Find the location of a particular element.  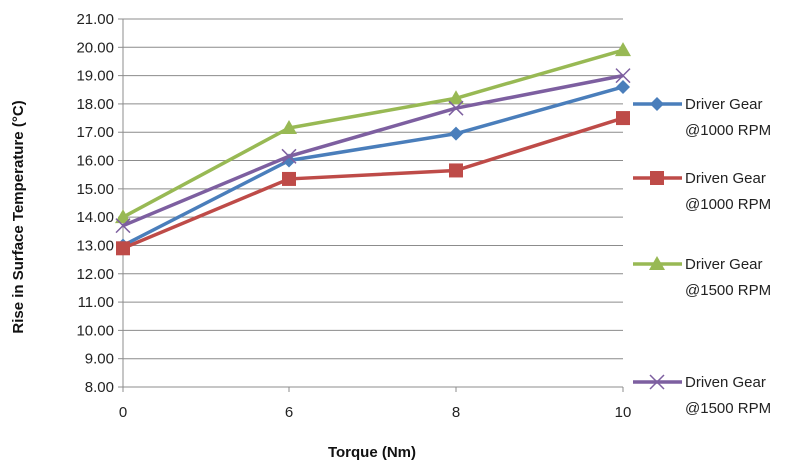

x-tick-label: 6 is located at coordinates (289, 412).